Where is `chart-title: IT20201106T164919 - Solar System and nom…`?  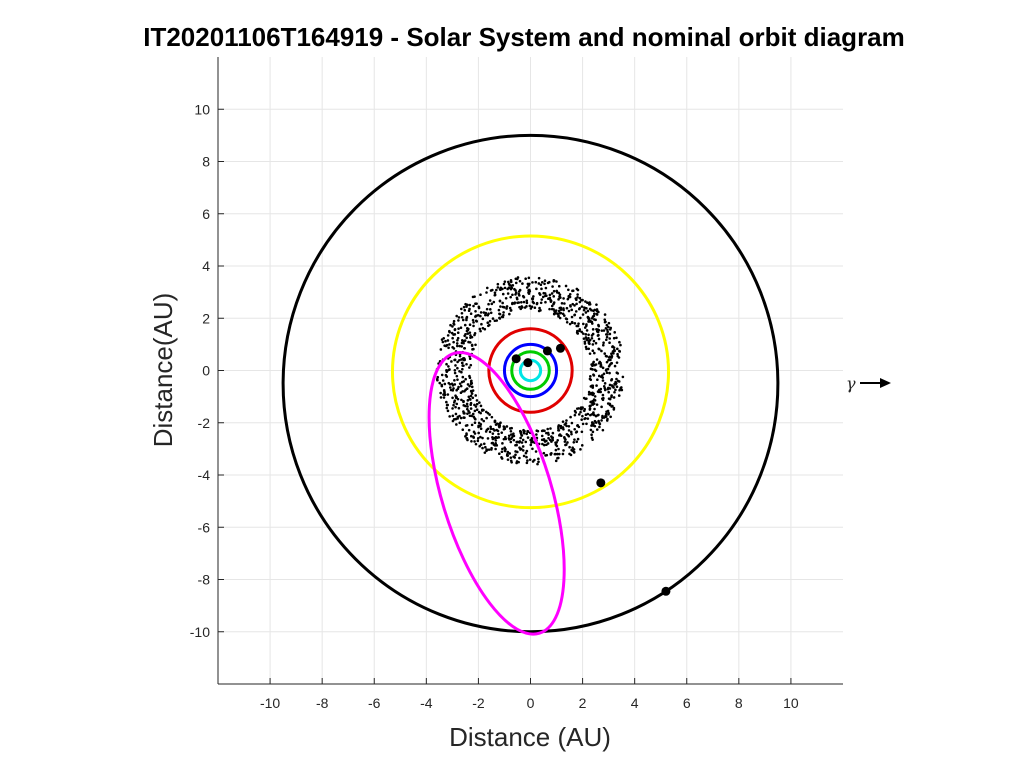 chart-title: IT20201106T164919 - Solar System and nom… is located at coordinates (524, 37).